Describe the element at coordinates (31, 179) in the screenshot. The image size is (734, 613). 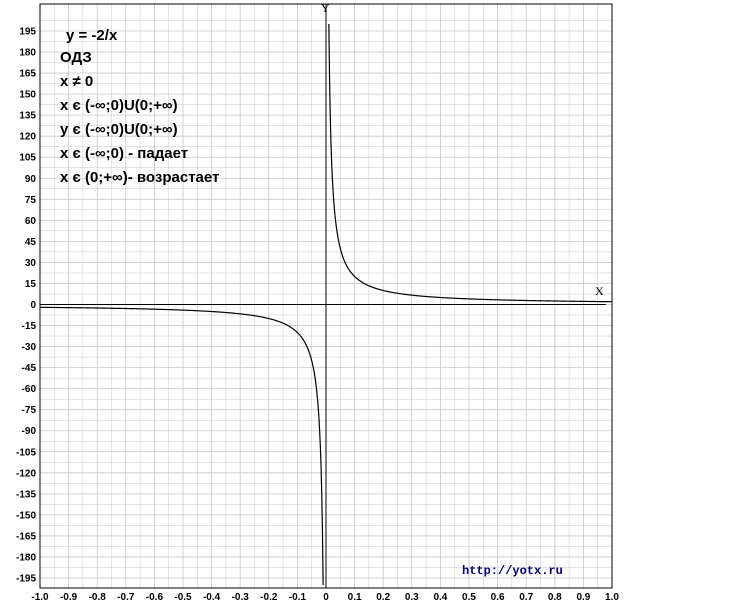
I see `y-tick-label: 90` at that location.